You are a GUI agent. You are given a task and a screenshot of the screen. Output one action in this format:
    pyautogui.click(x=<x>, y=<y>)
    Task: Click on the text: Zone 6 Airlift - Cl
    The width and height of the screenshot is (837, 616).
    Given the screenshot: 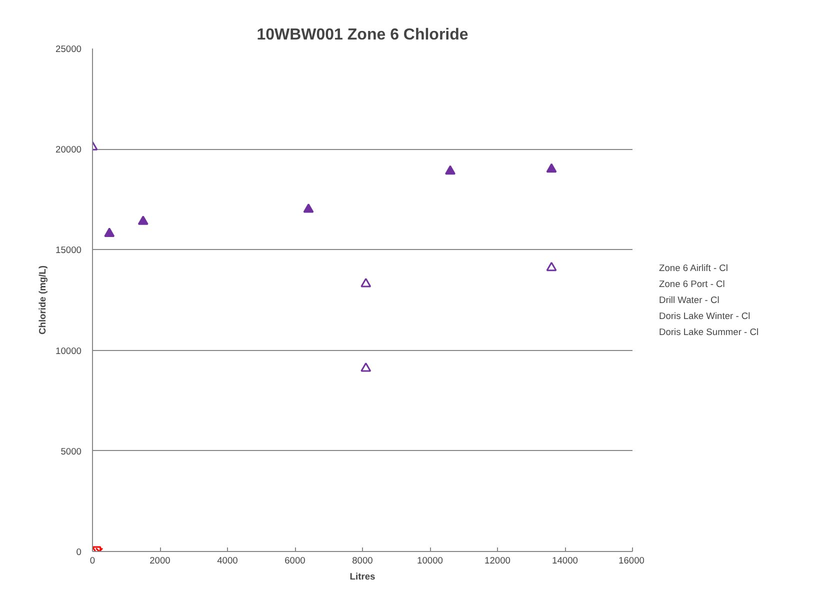 What is the action you would take?
    pyautogui.click(x=693, y=267)
    